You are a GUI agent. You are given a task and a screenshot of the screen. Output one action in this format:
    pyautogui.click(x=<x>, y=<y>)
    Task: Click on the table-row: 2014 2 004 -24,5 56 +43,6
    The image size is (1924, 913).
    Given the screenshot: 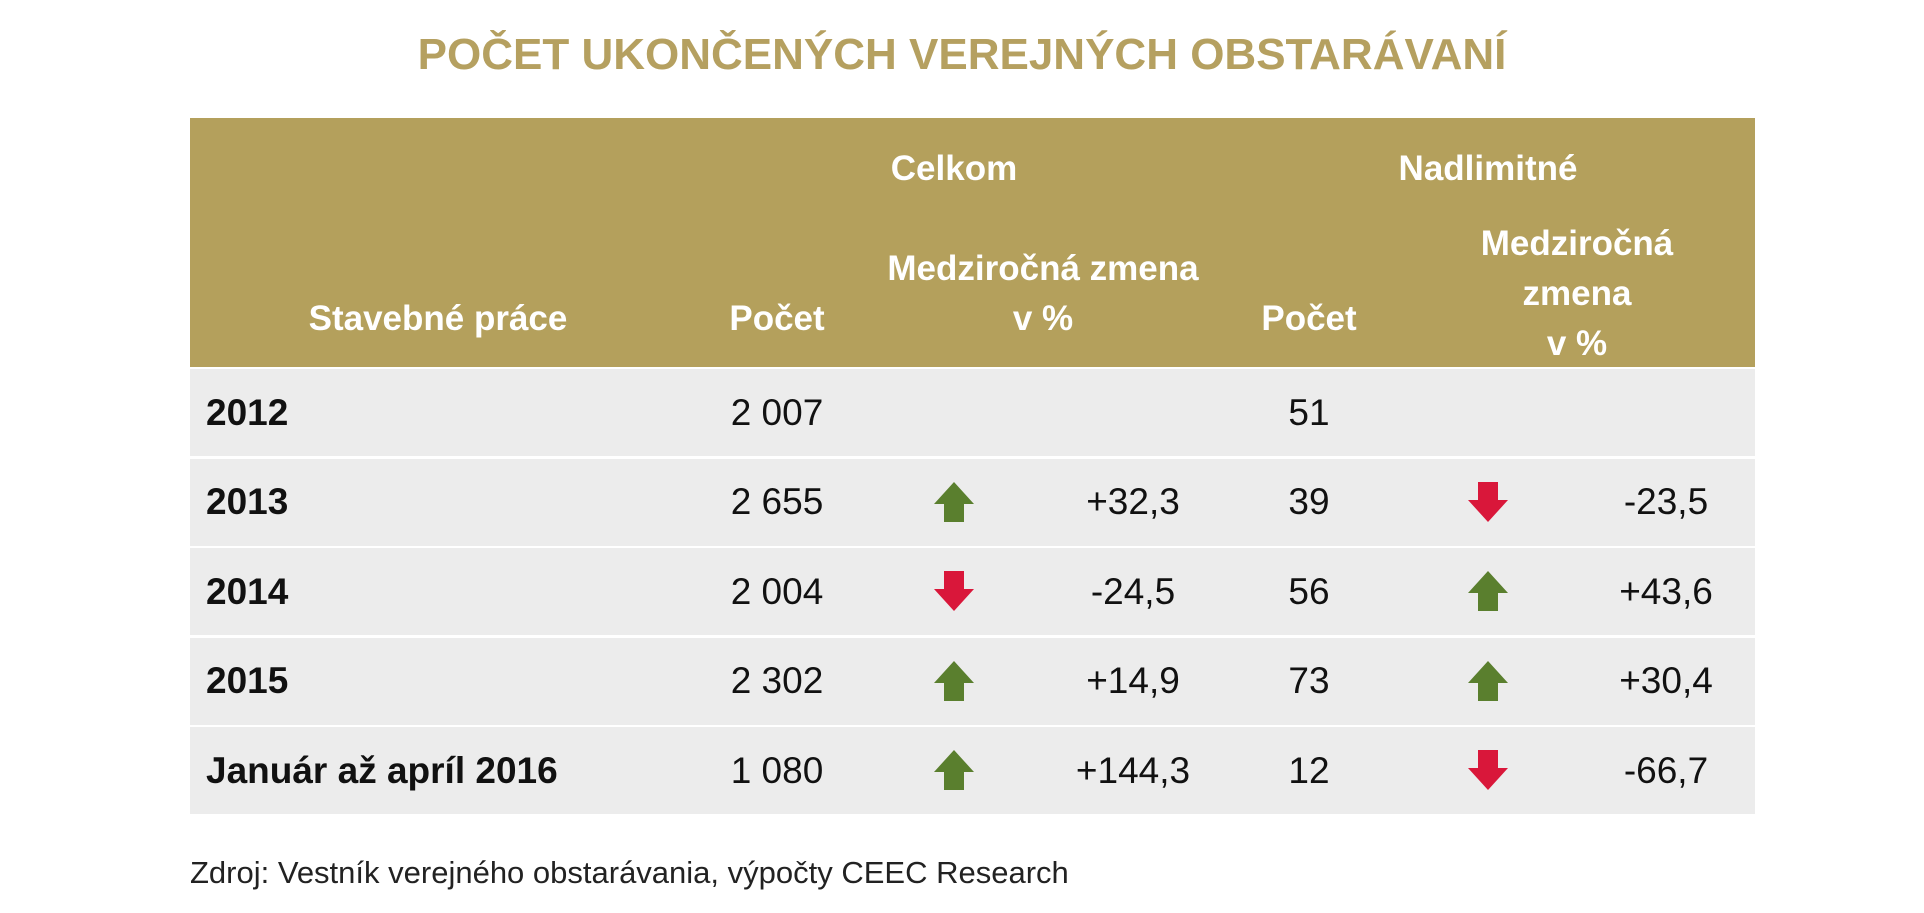 What is the action you would take?
    pyautogui.click(x=972, y=591)
    